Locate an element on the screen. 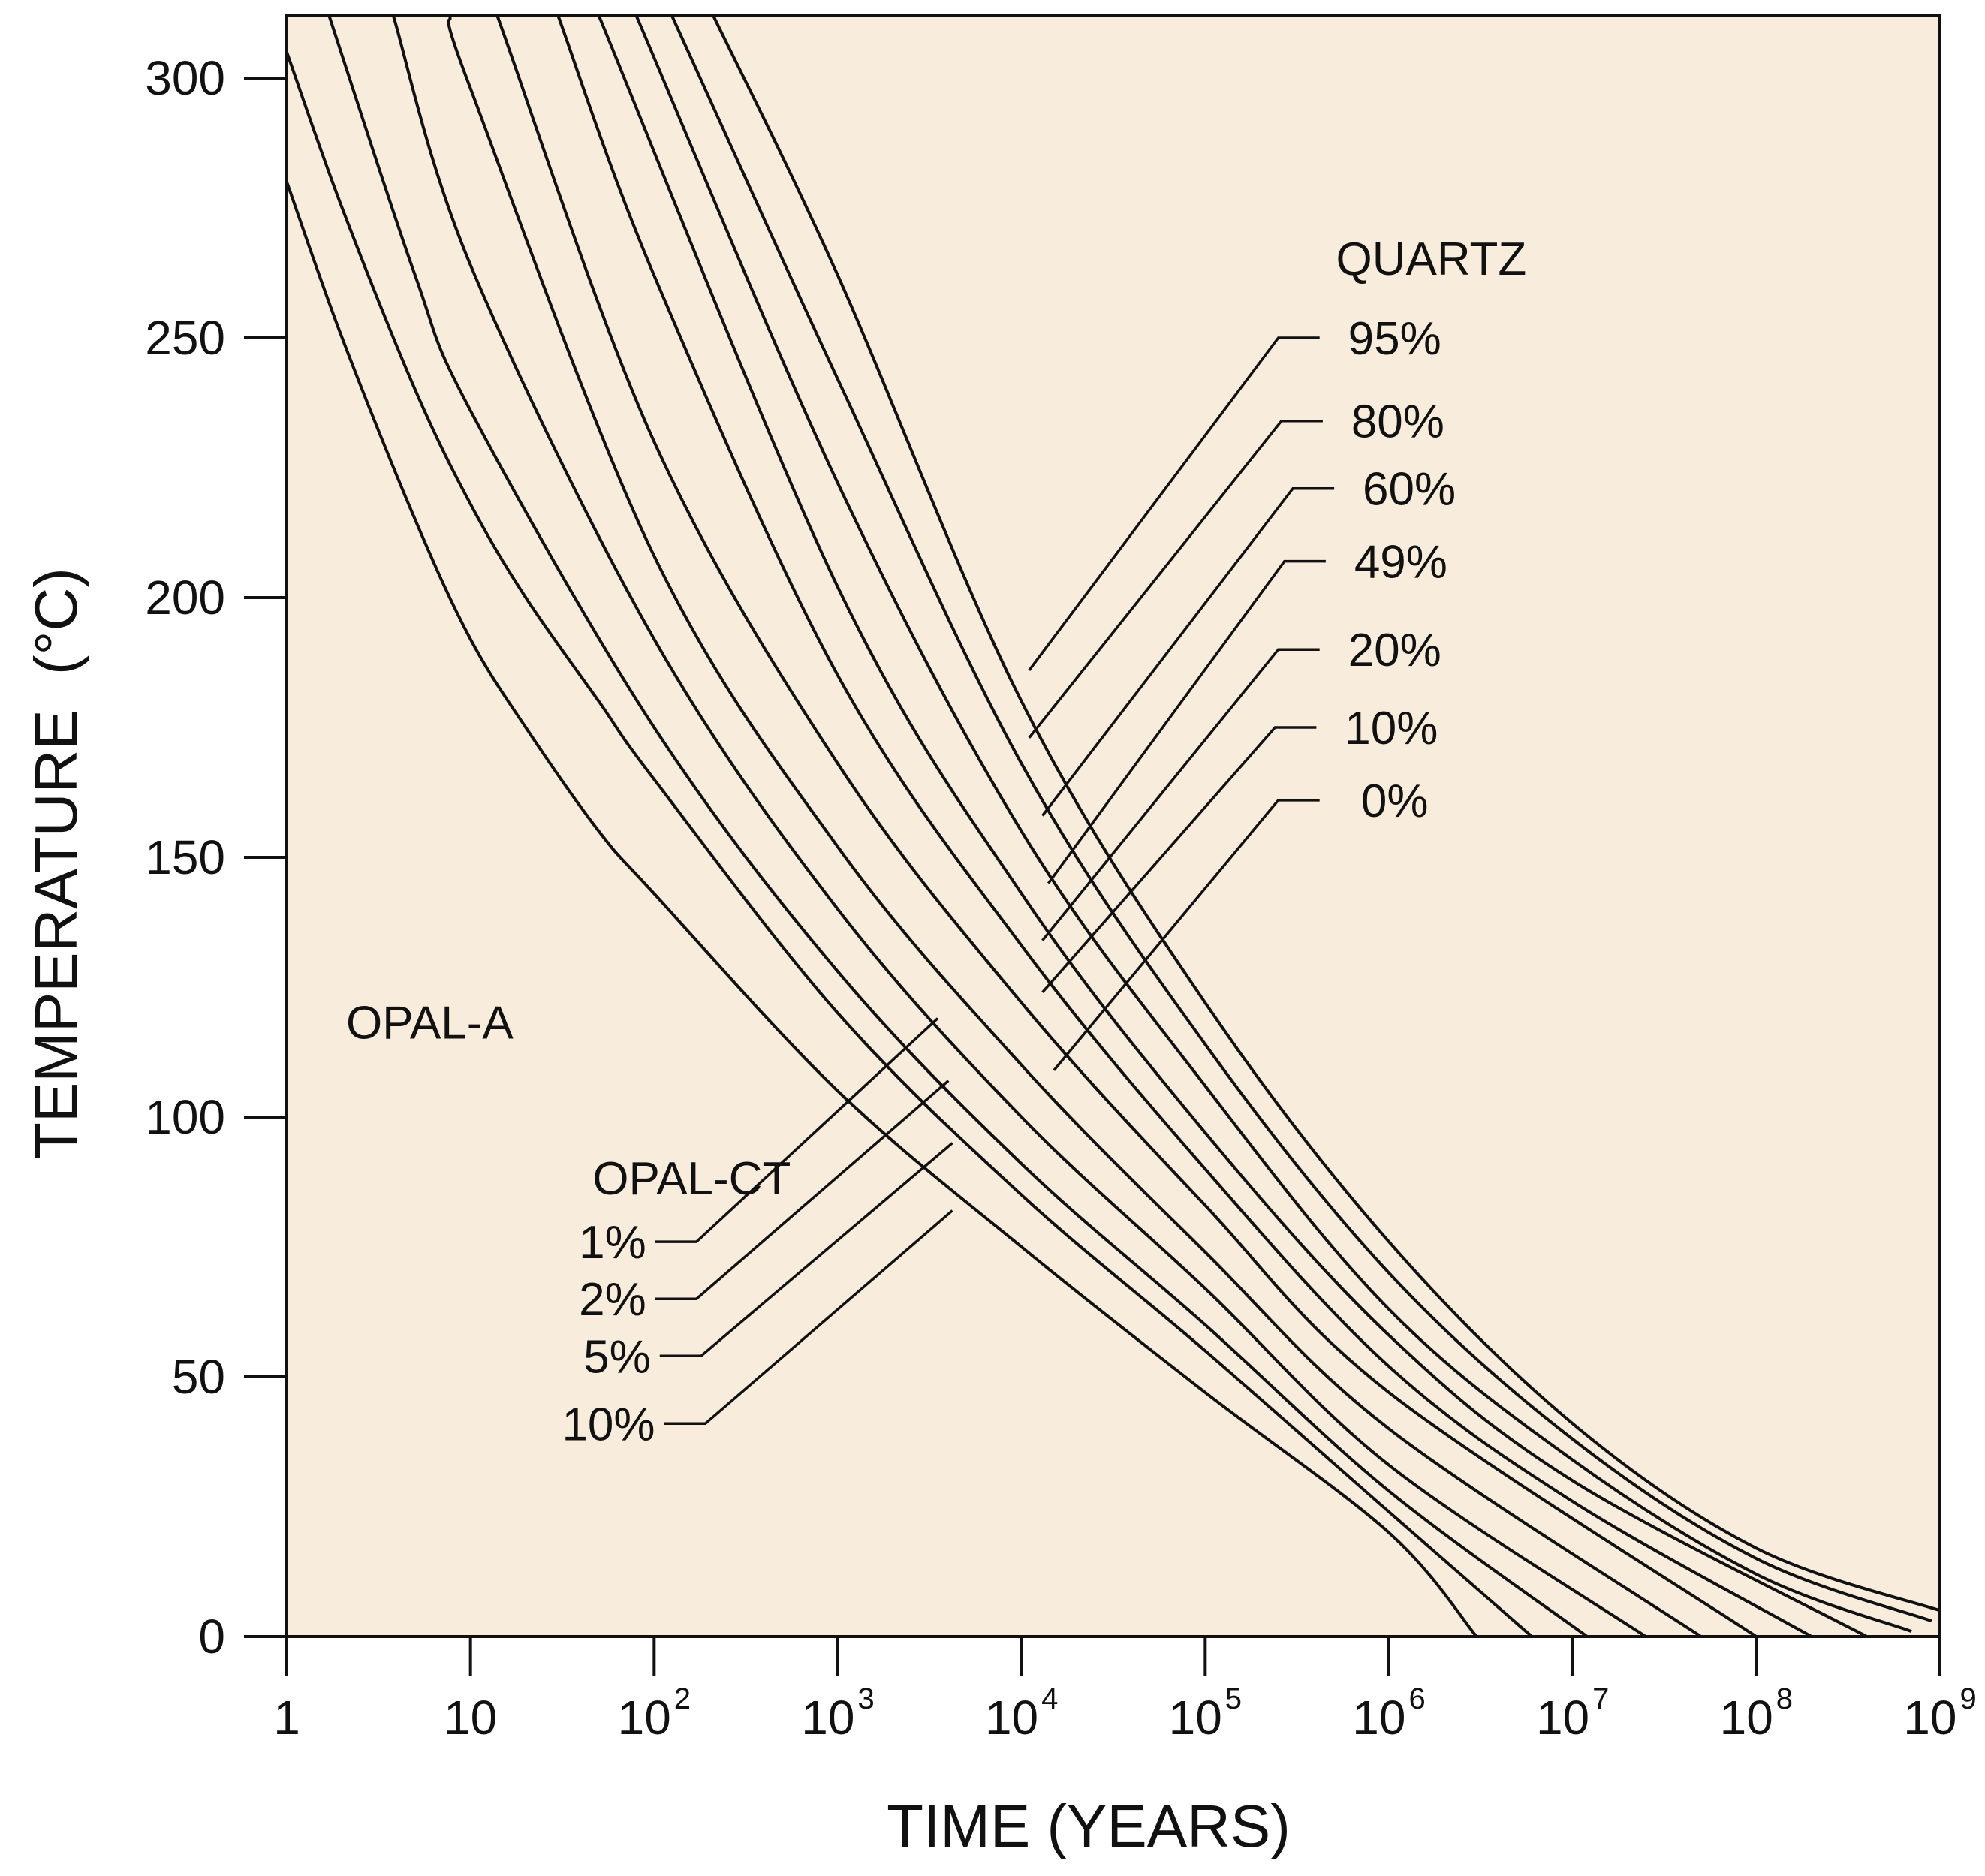 This screenshot has width=1985, height=1876. y-axis-title-unit: (°C) is located at coordinates (56, 621).